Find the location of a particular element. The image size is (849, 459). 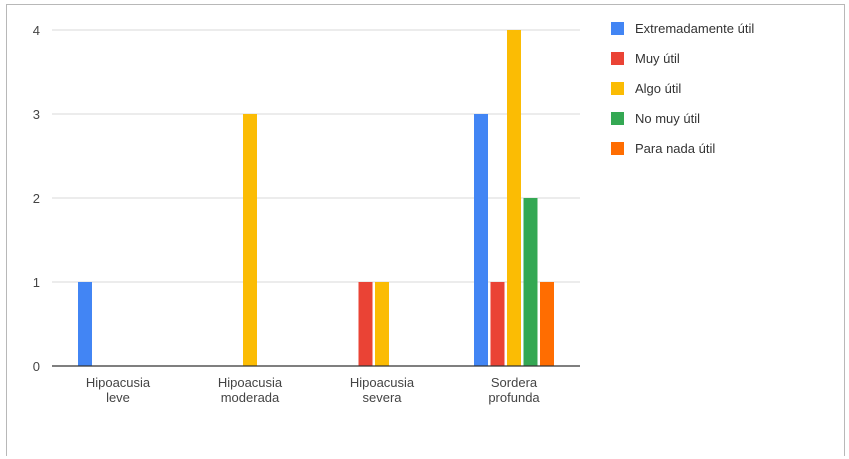

legend-label: Para nada útil is located at coordinates (675, 148).